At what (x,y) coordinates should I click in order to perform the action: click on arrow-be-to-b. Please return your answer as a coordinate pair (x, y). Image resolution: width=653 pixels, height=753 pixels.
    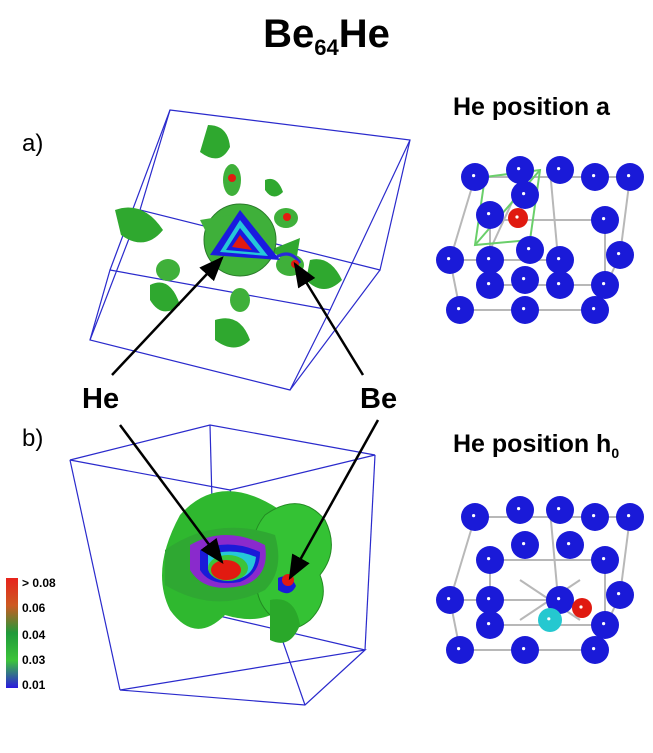
    Looking at the image, I should click on (334, 500).